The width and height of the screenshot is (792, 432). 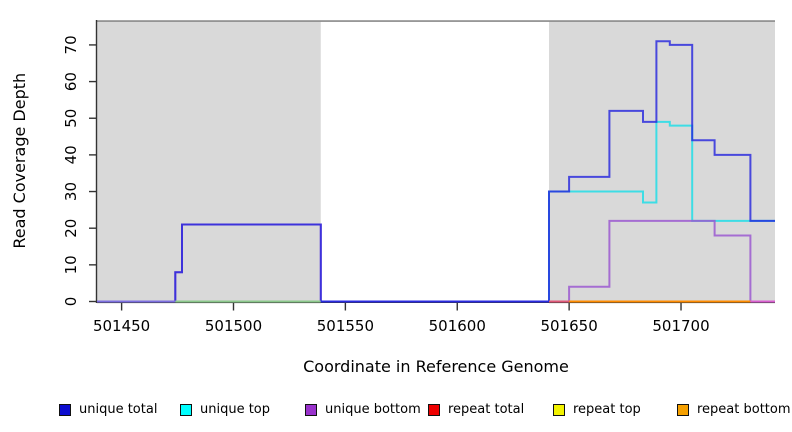 What do you see at coordinates (457, 326) in the screenshot?
I see `x-tick-label: 501600` at bounding box center [457, 326].